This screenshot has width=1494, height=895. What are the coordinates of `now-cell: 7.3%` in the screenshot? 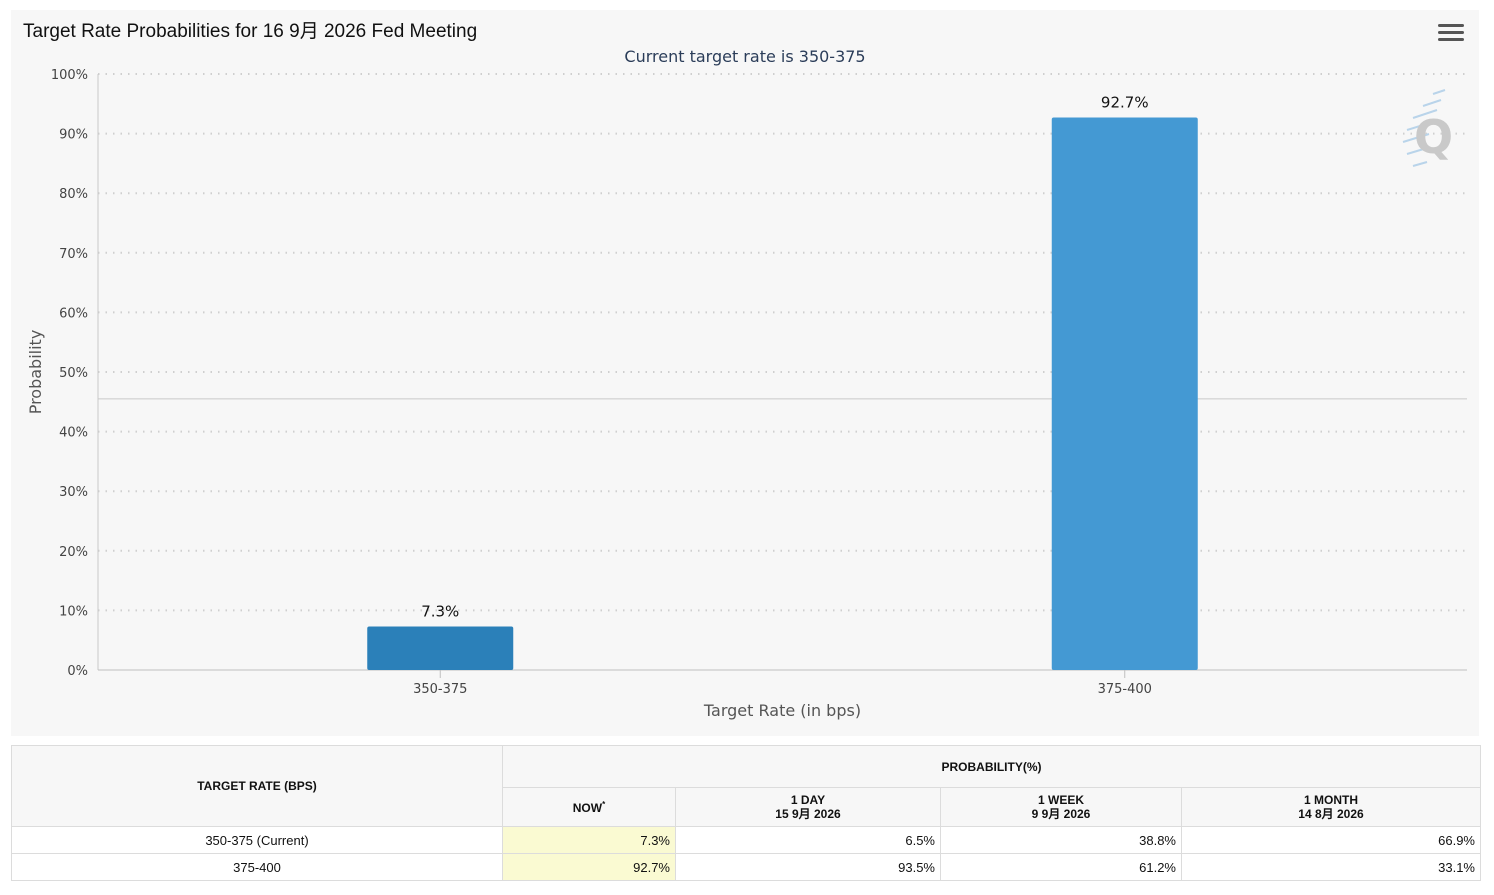 It's located at (589, 840).